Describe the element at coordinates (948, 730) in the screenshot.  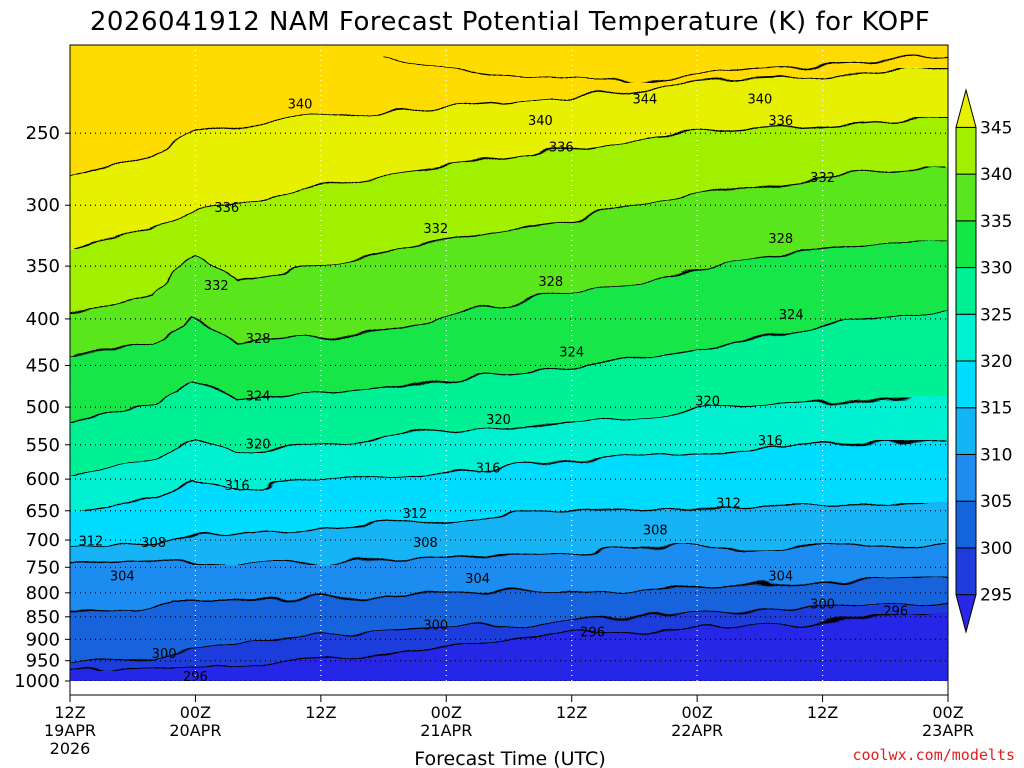
I see `x-tick-date: 23APR` at that location.